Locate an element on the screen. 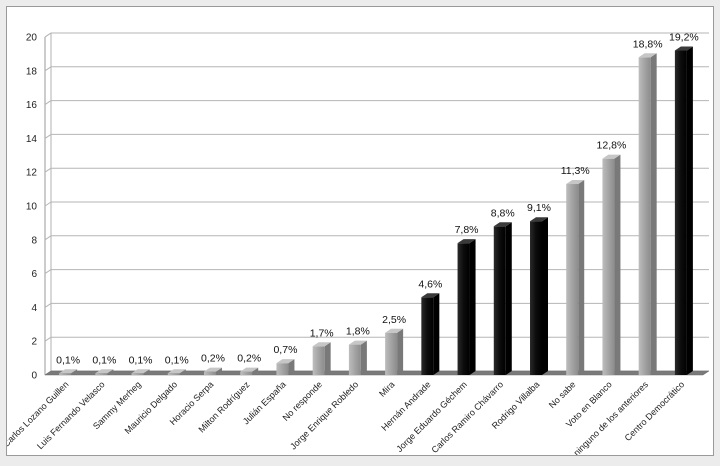 Image resolution: width=720 pixels, height=466 pixels. category-label: Carlos Ramiro Chávarro is located at coordinates (468, 417).